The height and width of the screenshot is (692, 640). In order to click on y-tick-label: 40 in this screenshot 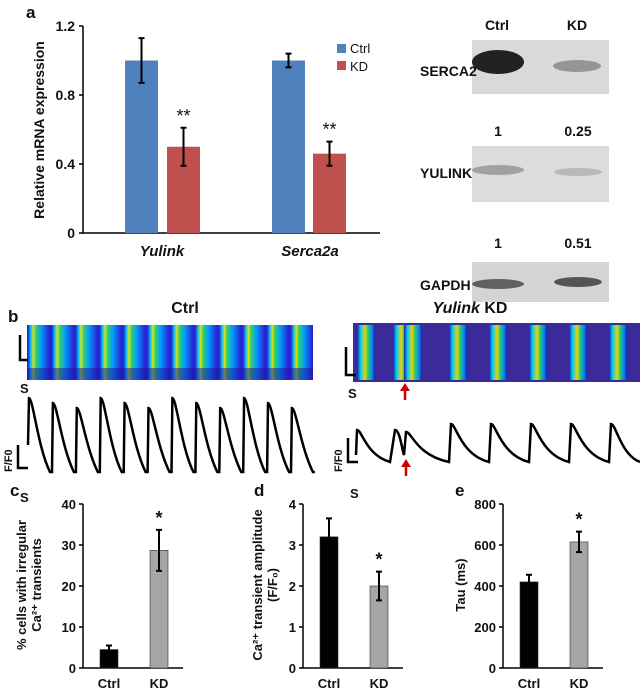, I will do `click(69, 504)`.